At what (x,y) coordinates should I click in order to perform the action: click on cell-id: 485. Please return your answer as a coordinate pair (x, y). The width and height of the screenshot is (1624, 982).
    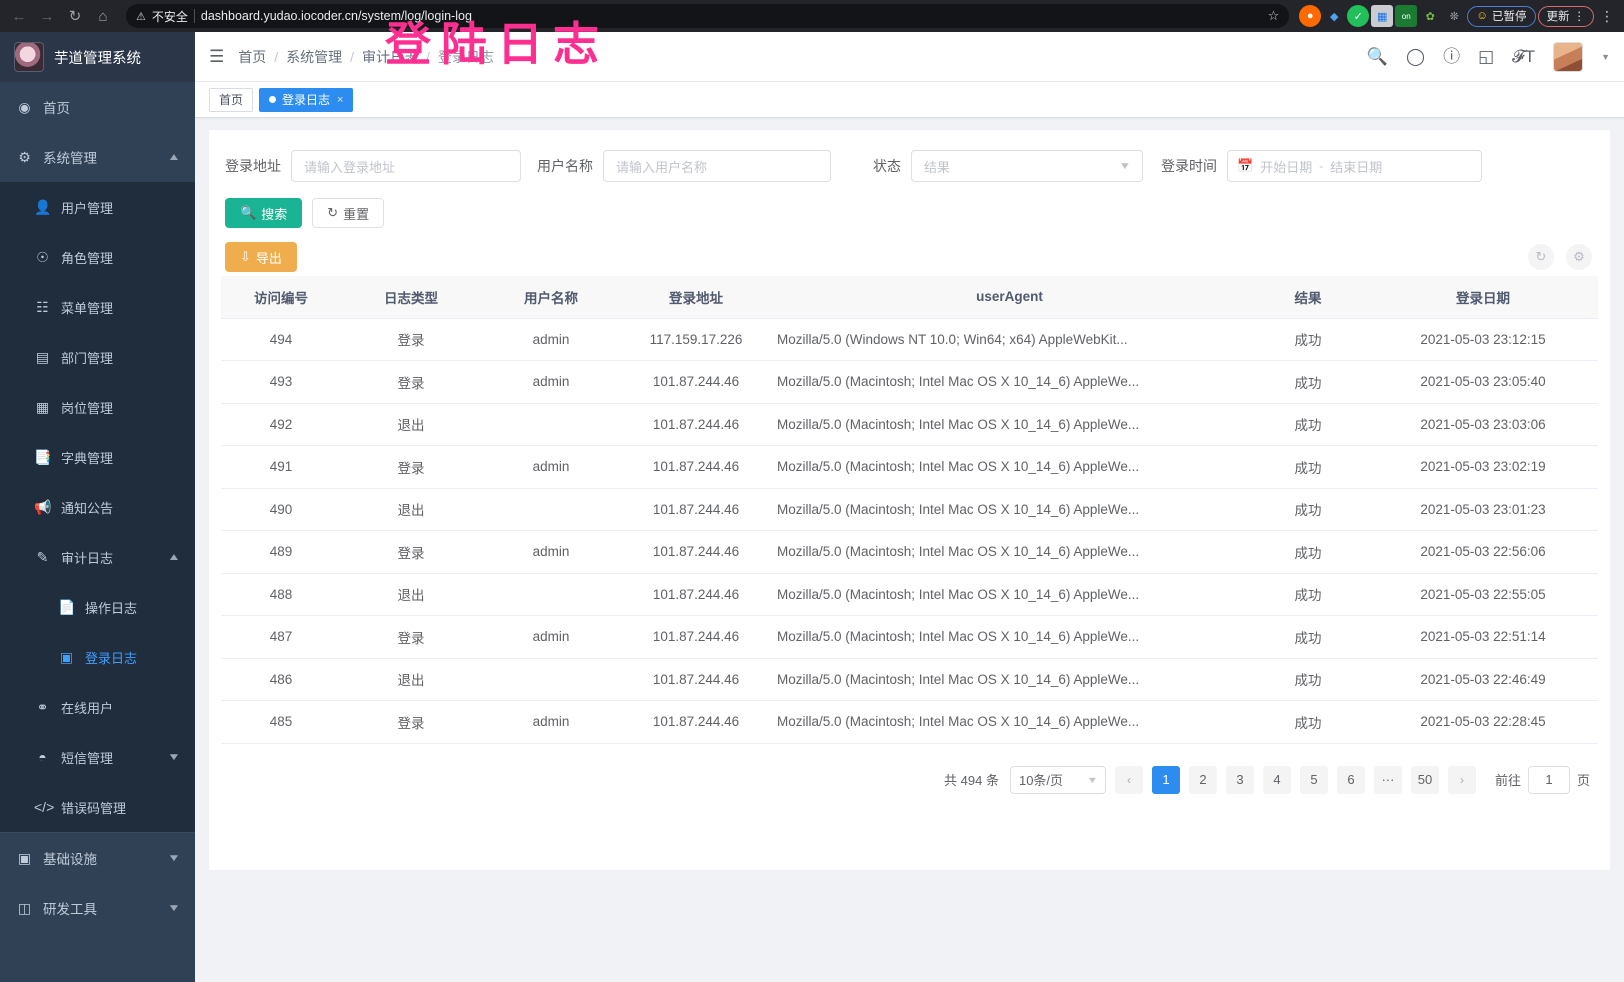
    Looking at the image, I should click on (281, 722).